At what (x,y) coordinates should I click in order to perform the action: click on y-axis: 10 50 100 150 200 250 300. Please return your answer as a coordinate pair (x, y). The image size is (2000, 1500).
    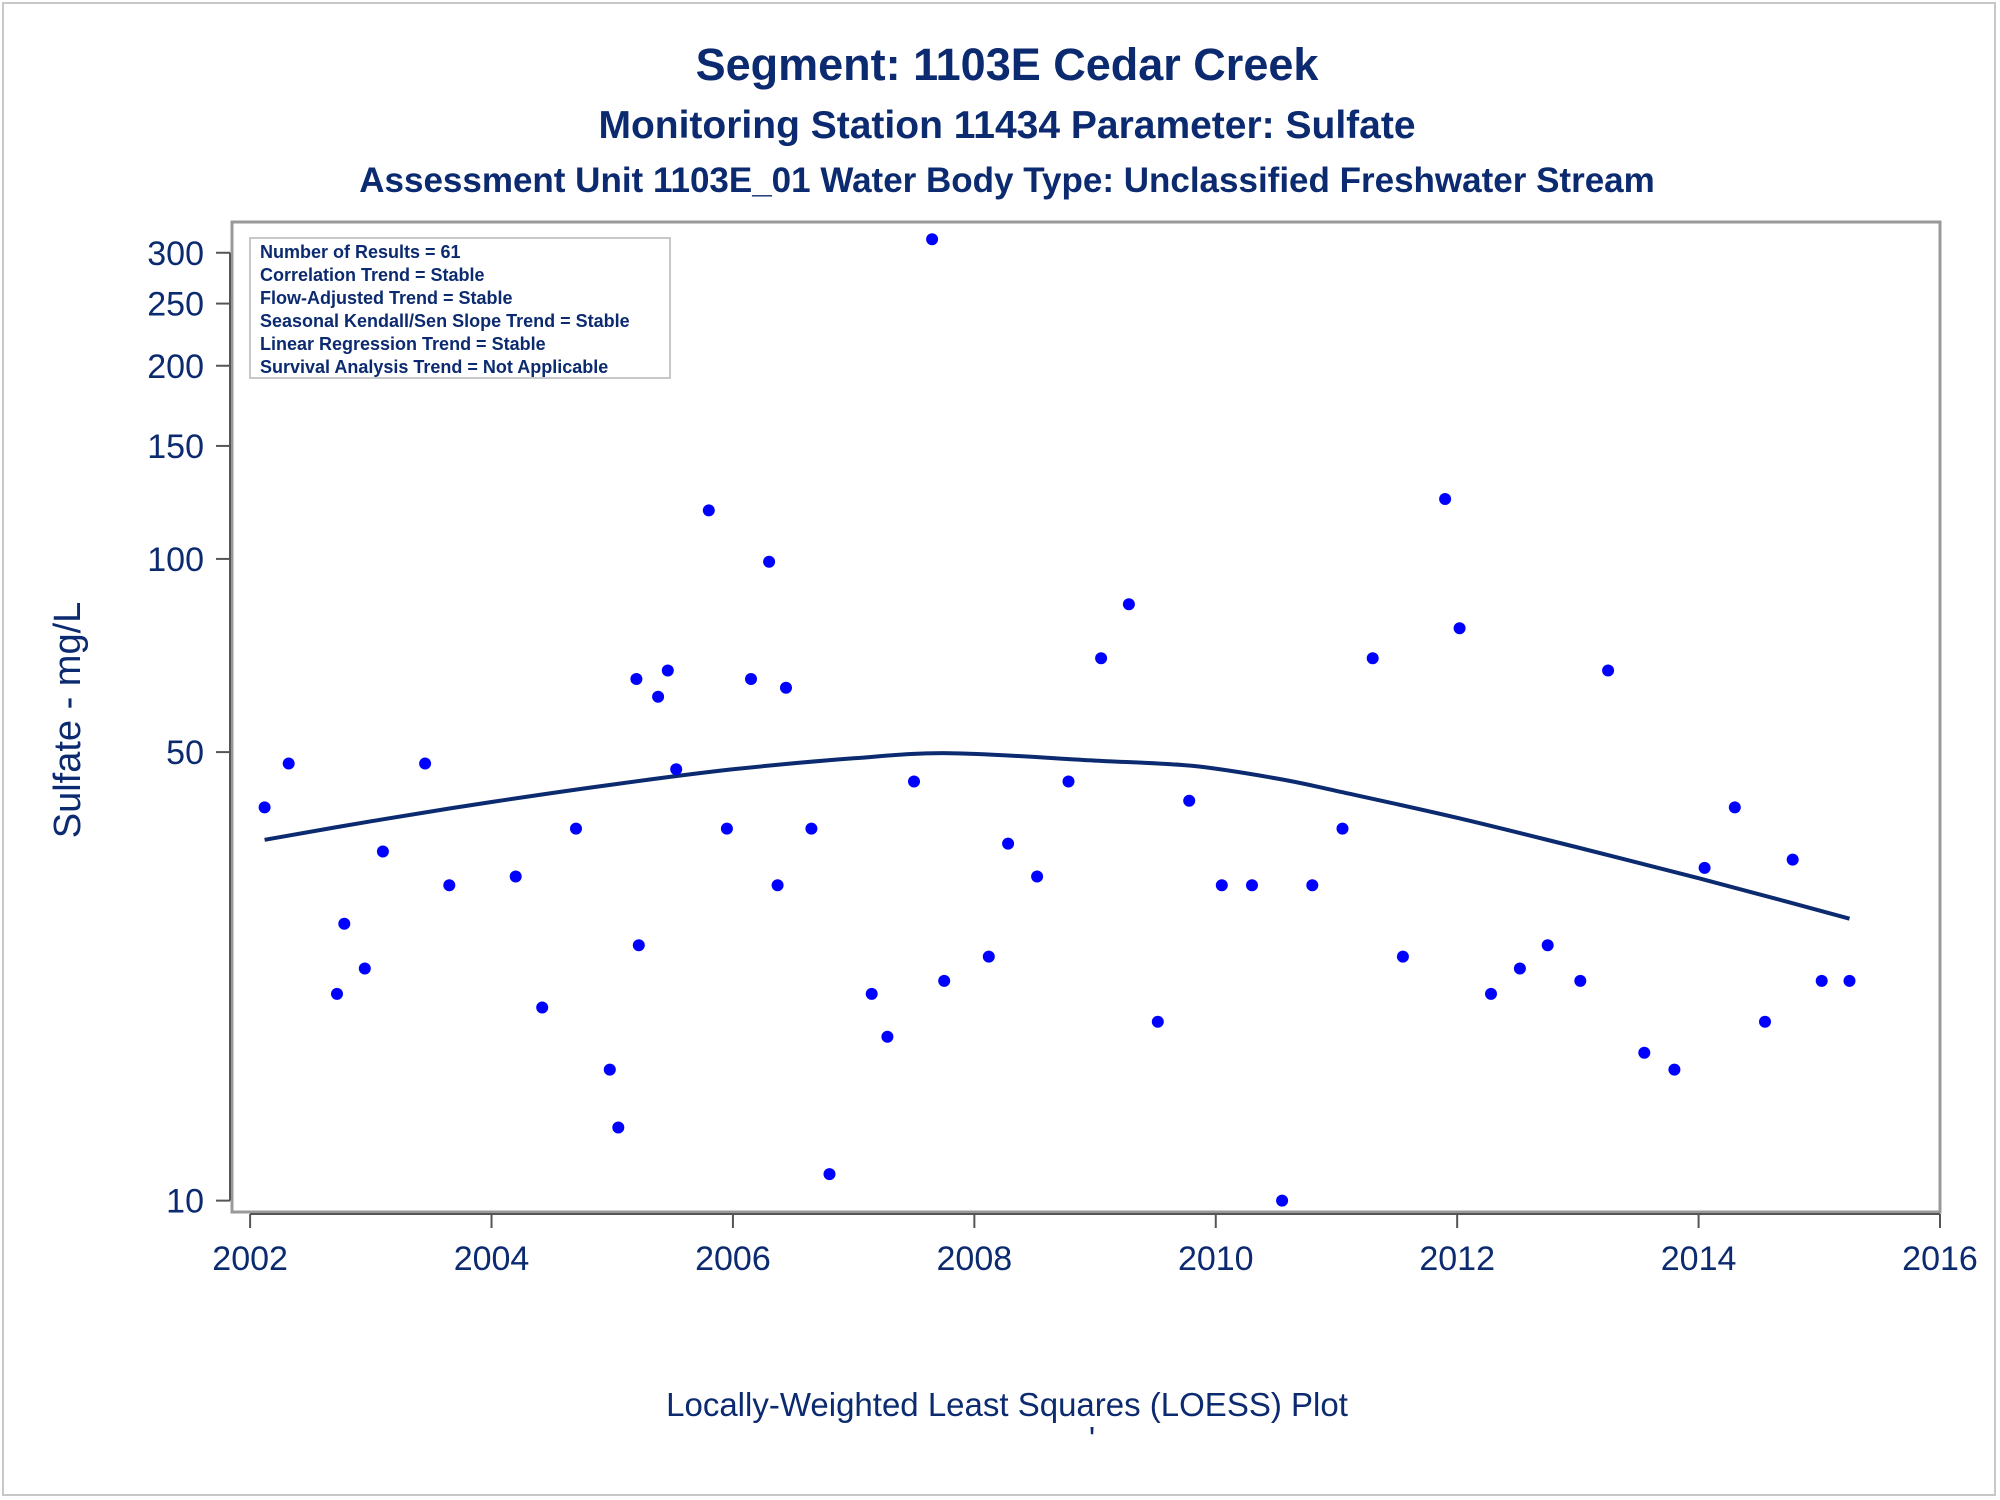
    Looking at the image, I should click on (189, 728).